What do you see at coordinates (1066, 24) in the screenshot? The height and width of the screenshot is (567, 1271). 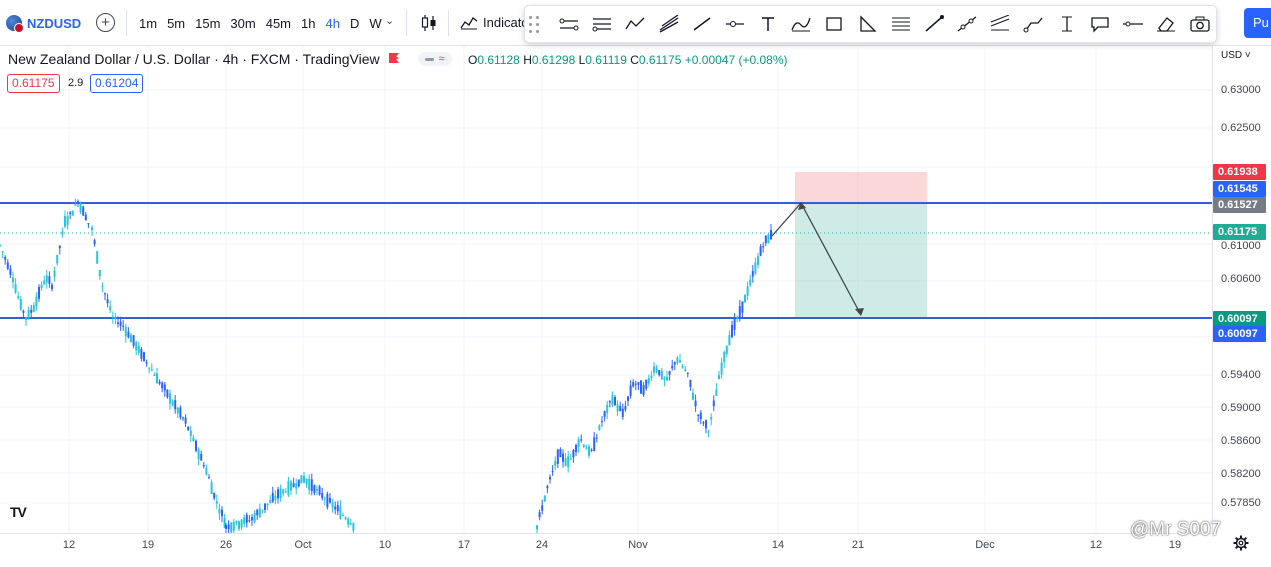 I see `price-range-icon` at bounding box center [1066, 24].